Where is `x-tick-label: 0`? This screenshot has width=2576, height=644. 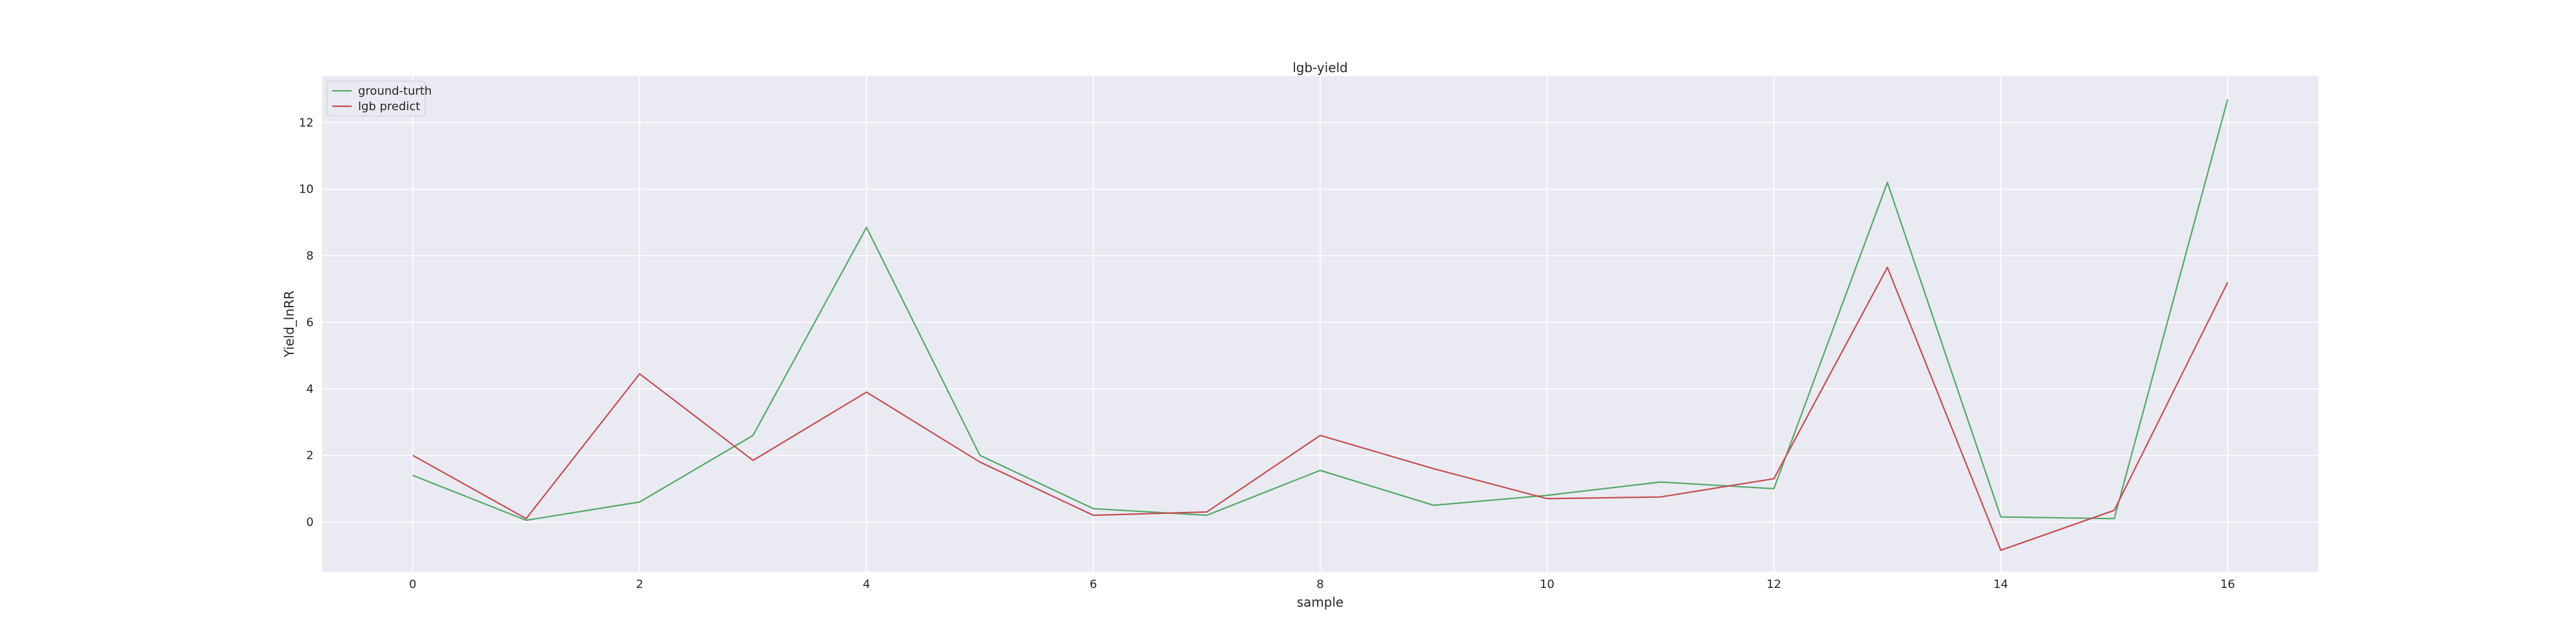 x-tick-label: 0 is located at coordinates (413, 585).